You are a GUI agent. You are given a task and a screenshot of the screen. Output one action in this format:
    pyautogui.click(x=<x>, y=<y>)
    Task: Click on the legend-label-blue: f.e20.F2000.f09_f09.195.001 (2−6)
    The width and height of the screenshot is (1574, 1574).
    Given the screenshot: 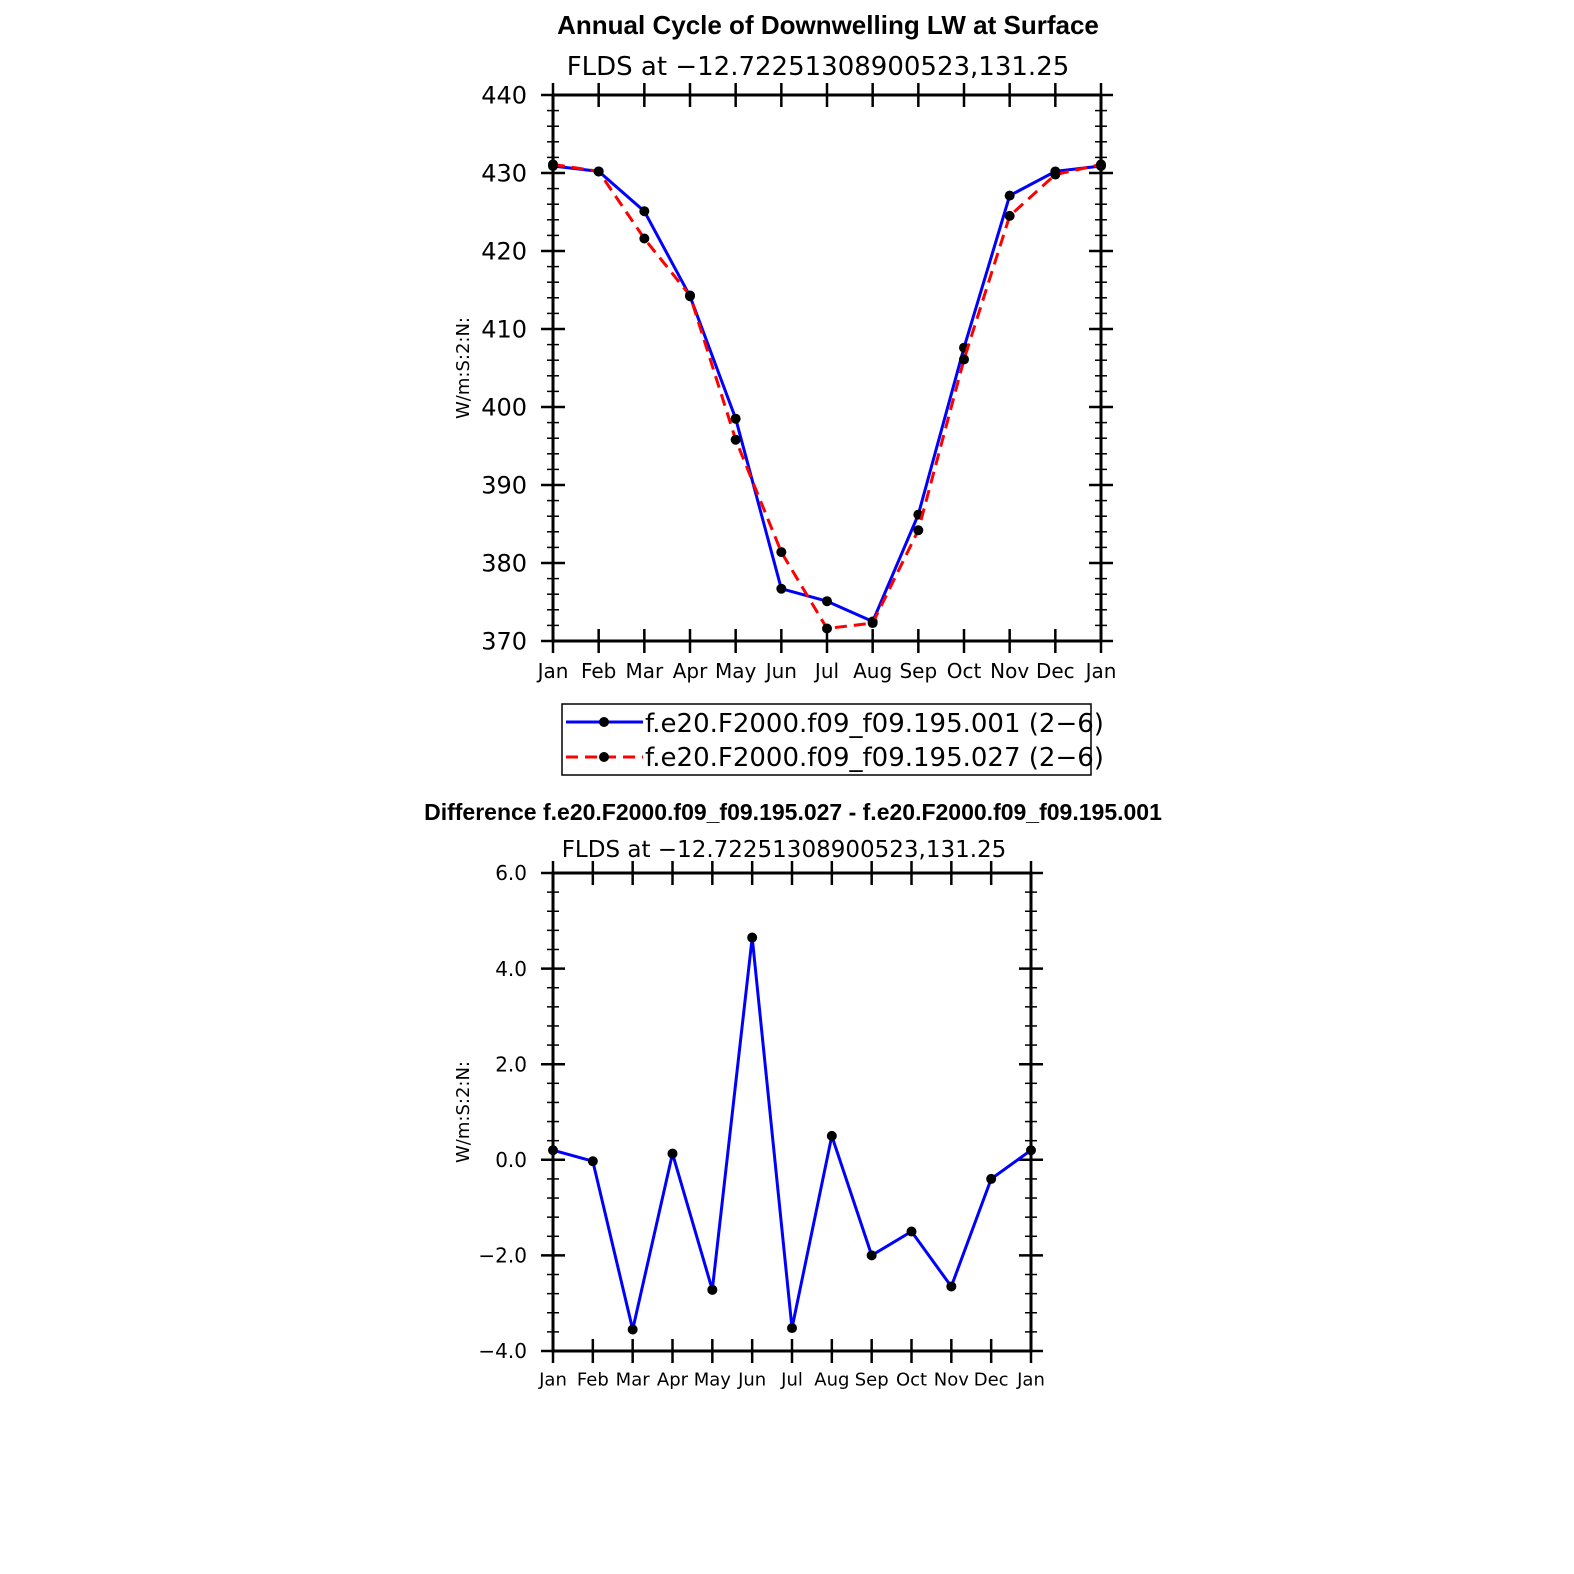 What is the action you would take?
    pyautogui.click(x=874, y=724)
    